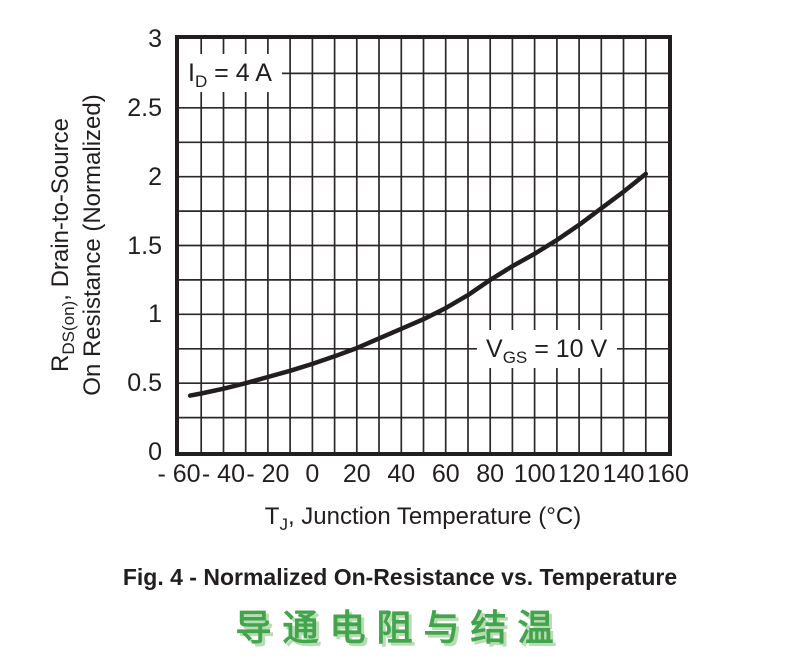 Image resolution: width=800 pixels, height=659 pixels. I want to click on annotation-subscript: GS, so click(515, 357).